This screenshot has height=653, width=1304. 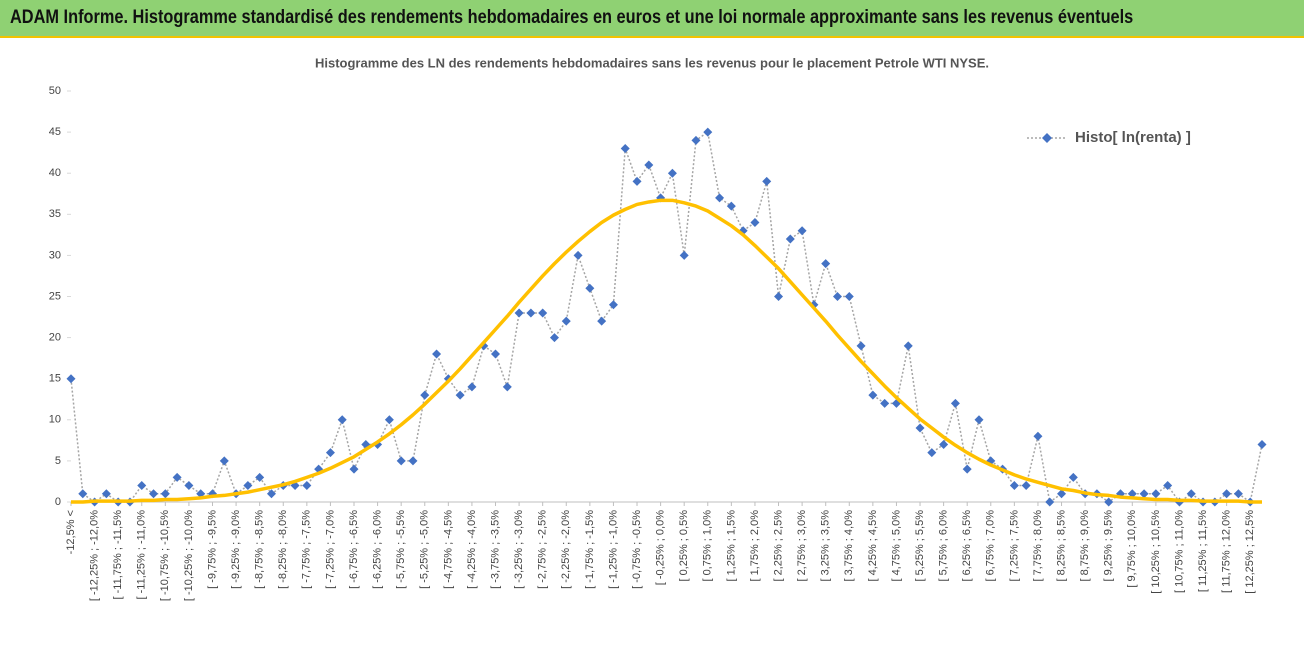 What do you see at coordinates (1132, 549) in the screenshot?
I see `x-tick-label: [ 9,75% ; 10,0%` at bounding box center [1132, 549].